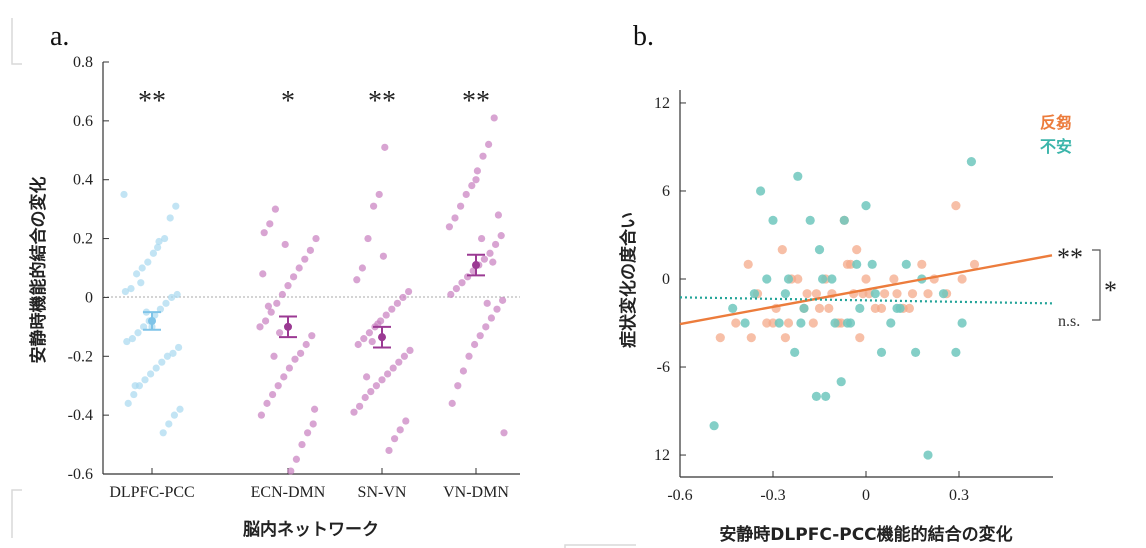 The width and height of the screenshot is (1146, 548). Describe the element at coordinates (288, 492) in the screenshot. I see `x-tick-label: ECN-DMN` at that location.